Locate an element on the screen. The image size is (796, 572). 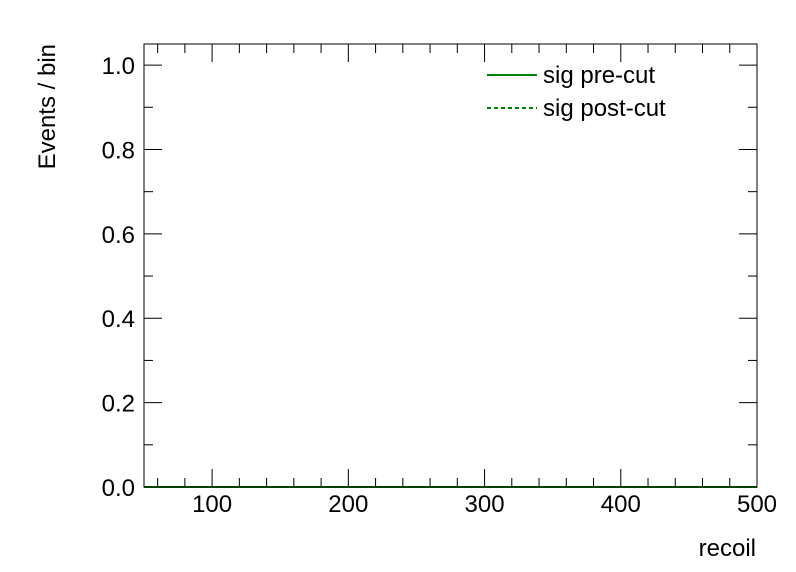
y-axis-title: Events / bin is located at coordinates (47, 106).